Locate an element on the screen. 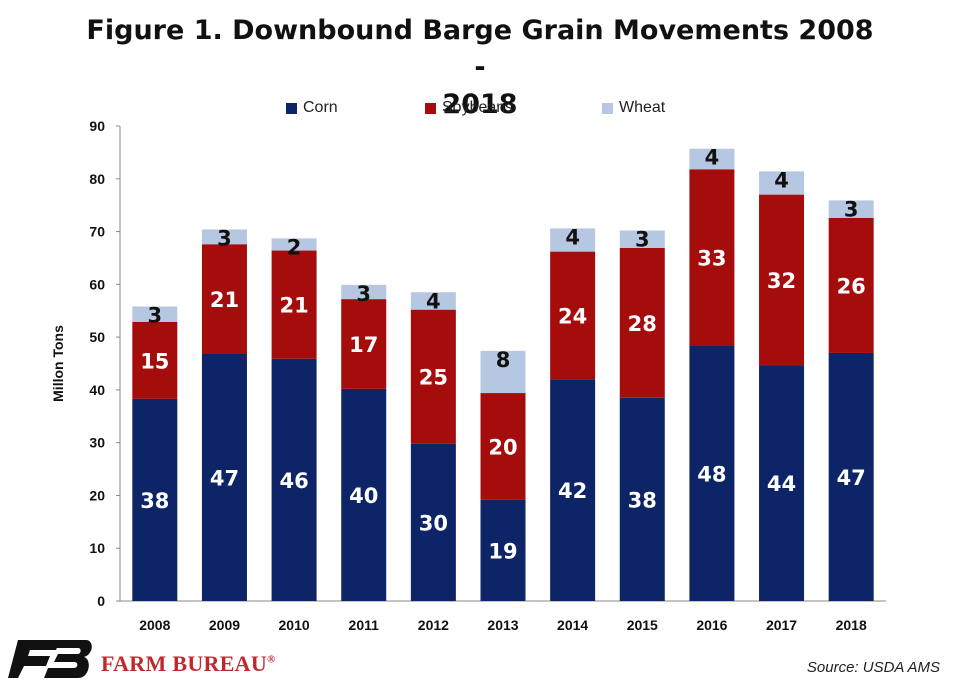 The image size is (954, 686). data-label-wheat-2009: 3 is located at coordinates (224, 238).